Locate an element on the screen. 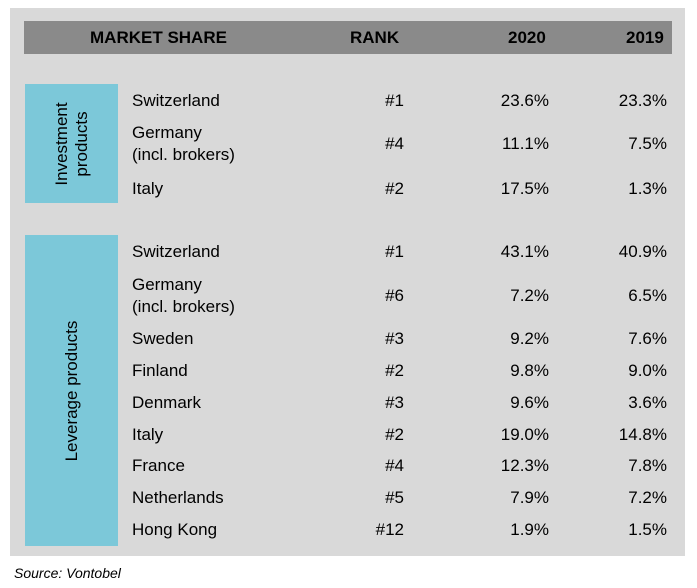 Image resolution: width=697 pixels, height=588 pixels. value-2020-cell: 7.2% is located at coordinates (529, 295).